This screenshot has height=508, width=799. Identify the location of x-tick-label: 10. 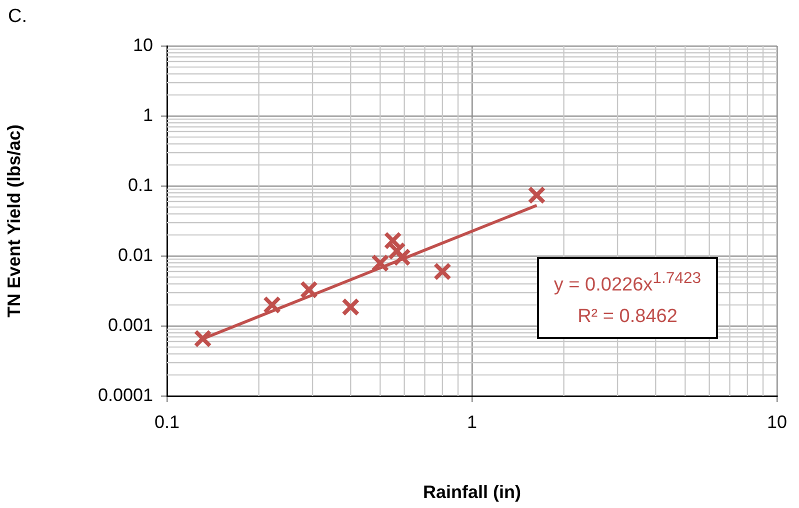
(777, 422).